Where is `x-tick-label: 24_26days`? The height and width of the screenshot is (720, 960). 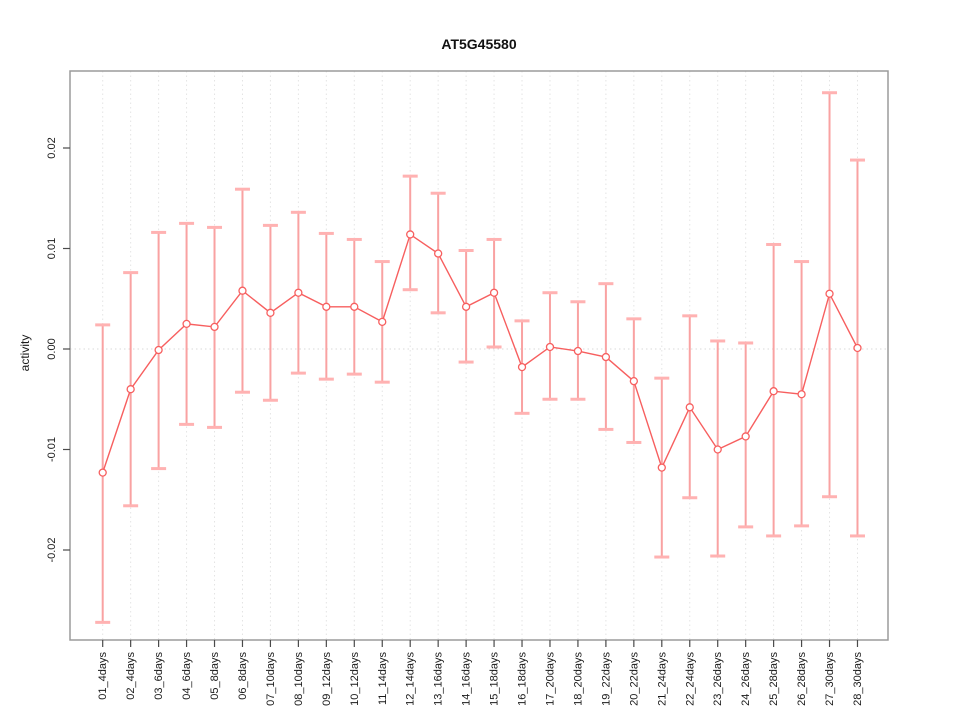
x-tick-label: 24_26days is located at coordinates (746, 679).